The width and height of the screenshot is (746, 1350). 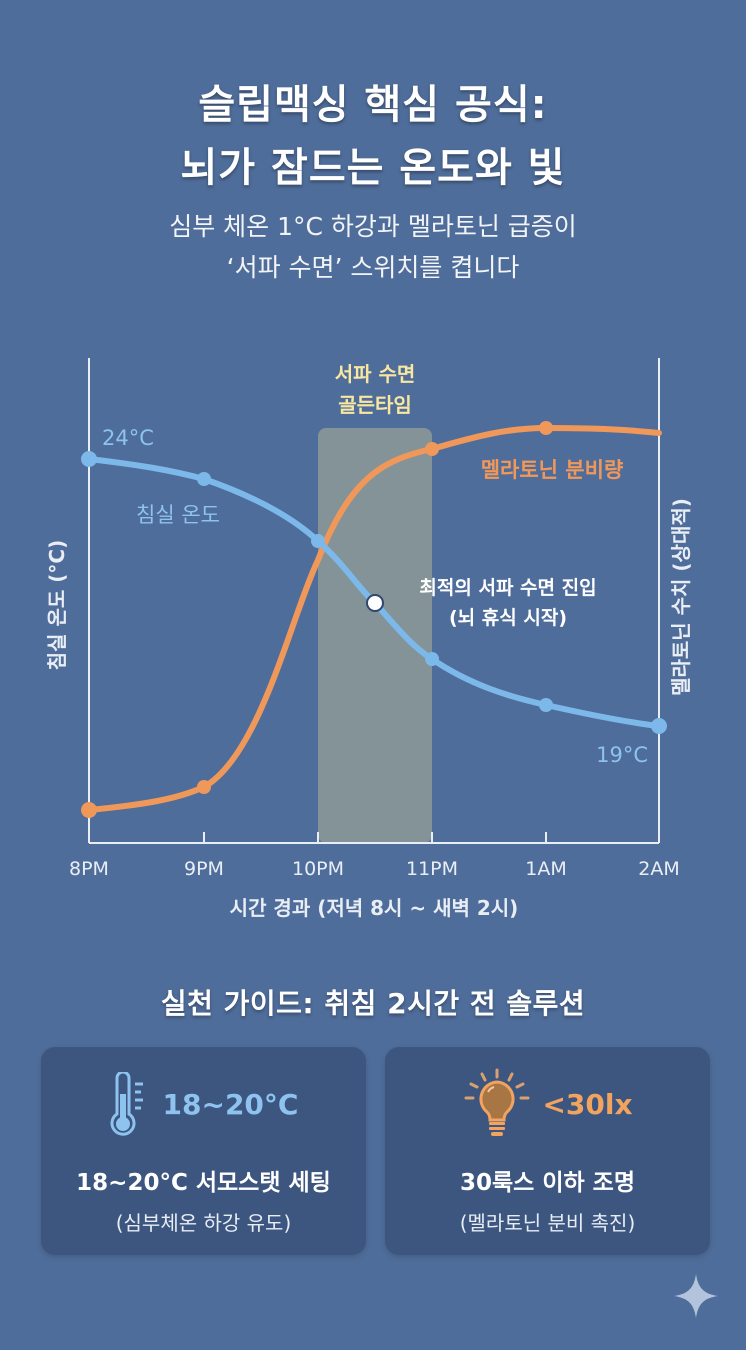 I want to click on y-axis-left-label: 침실 온도 (°C), so click(x=57, y=605).